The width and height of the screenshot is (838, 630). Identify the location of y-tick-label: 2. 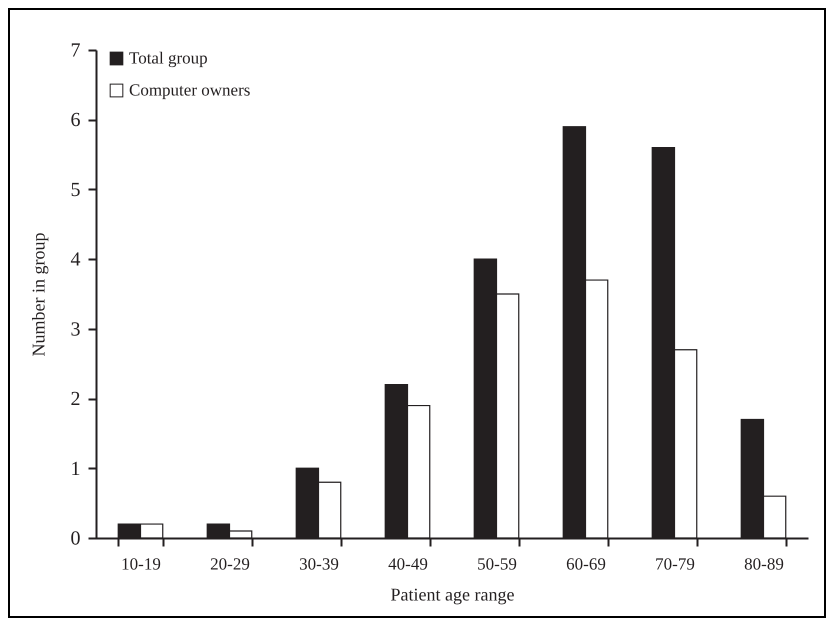
(75, 399).